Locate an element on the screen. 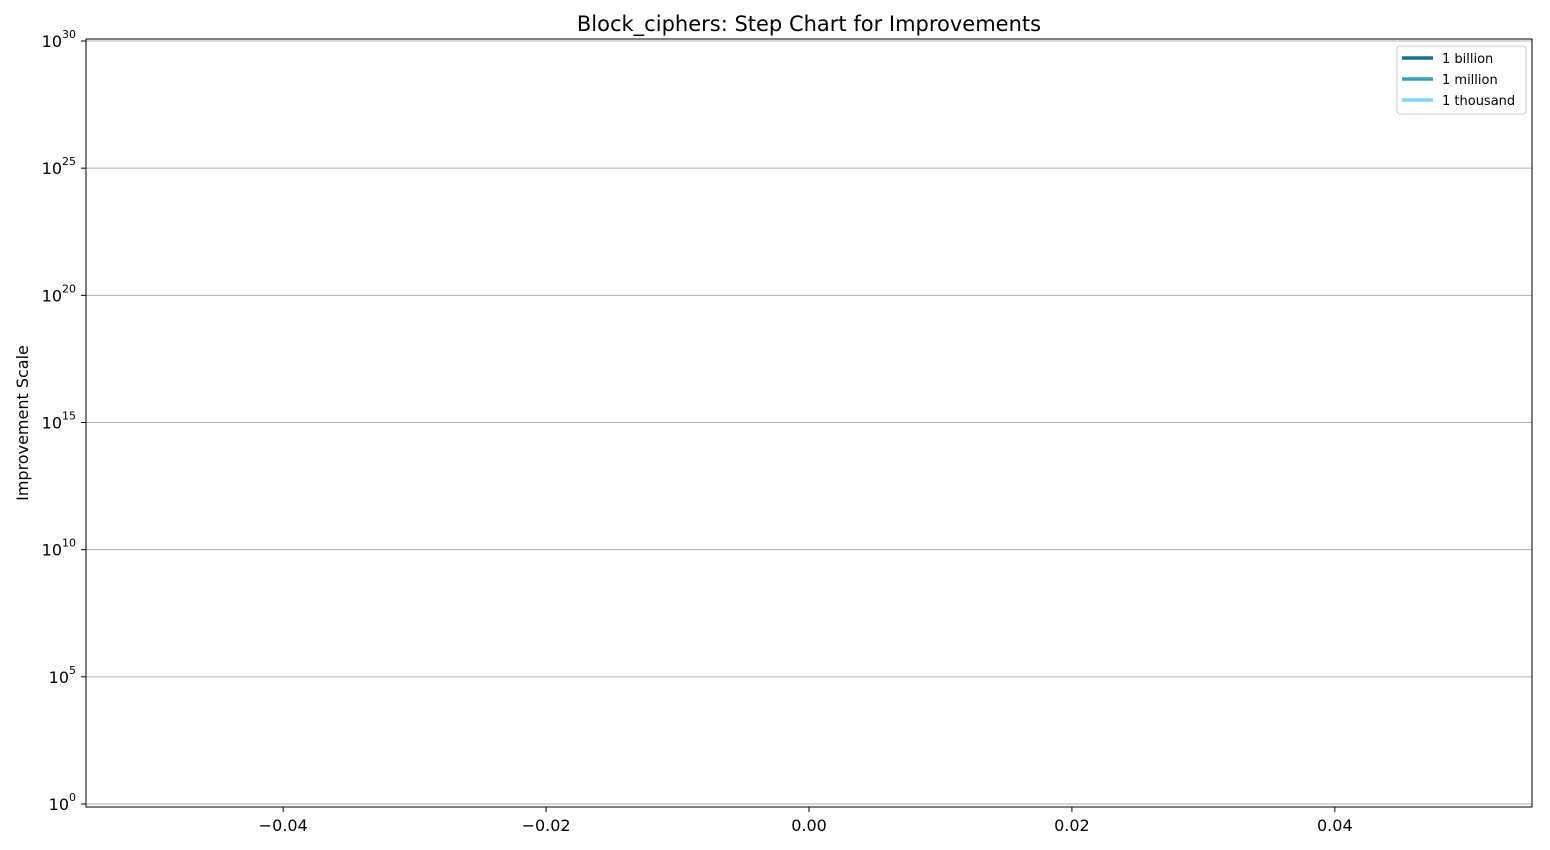  y-axis-label: Improvement Scale is located at coordinates (22, 423).